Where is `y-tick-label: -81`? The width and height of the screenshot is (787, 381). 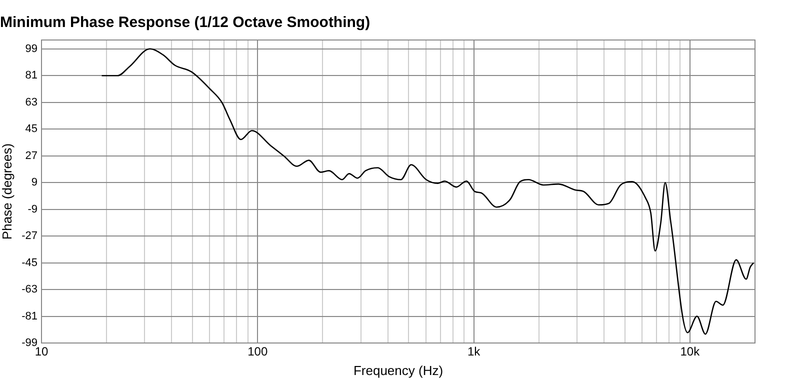
y-tick-label: -81 is located at coordinates (30, 316).